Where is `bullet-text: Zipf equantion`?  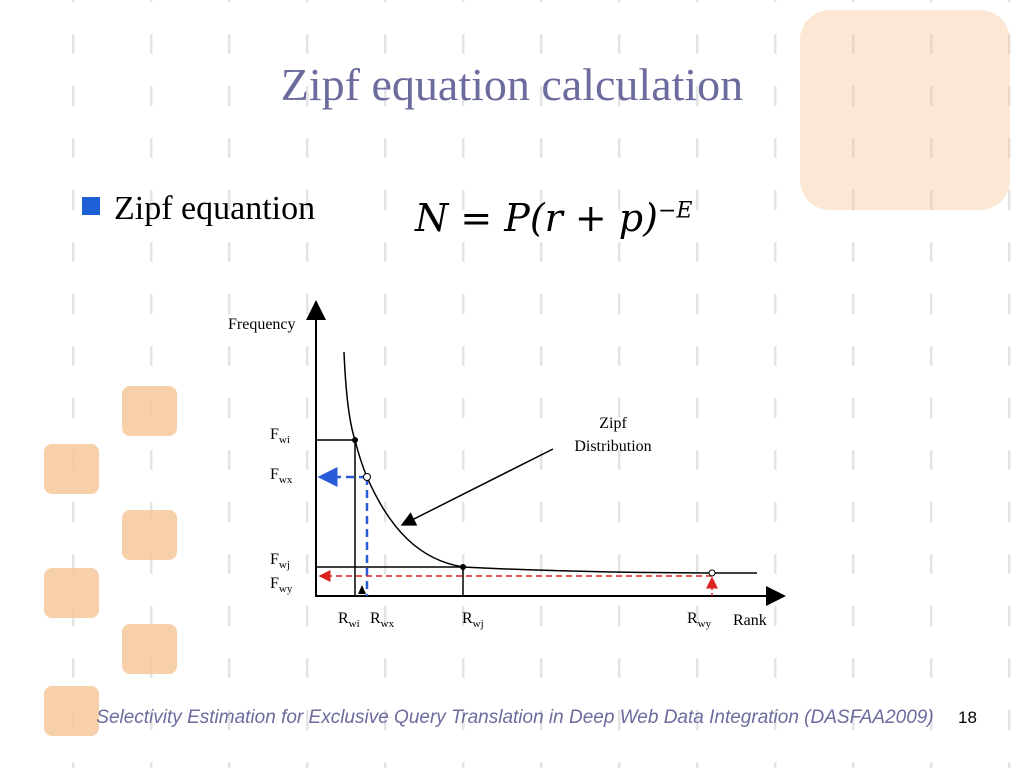 bullet-text: Zipf equantion is located at coordinates (215, 208).